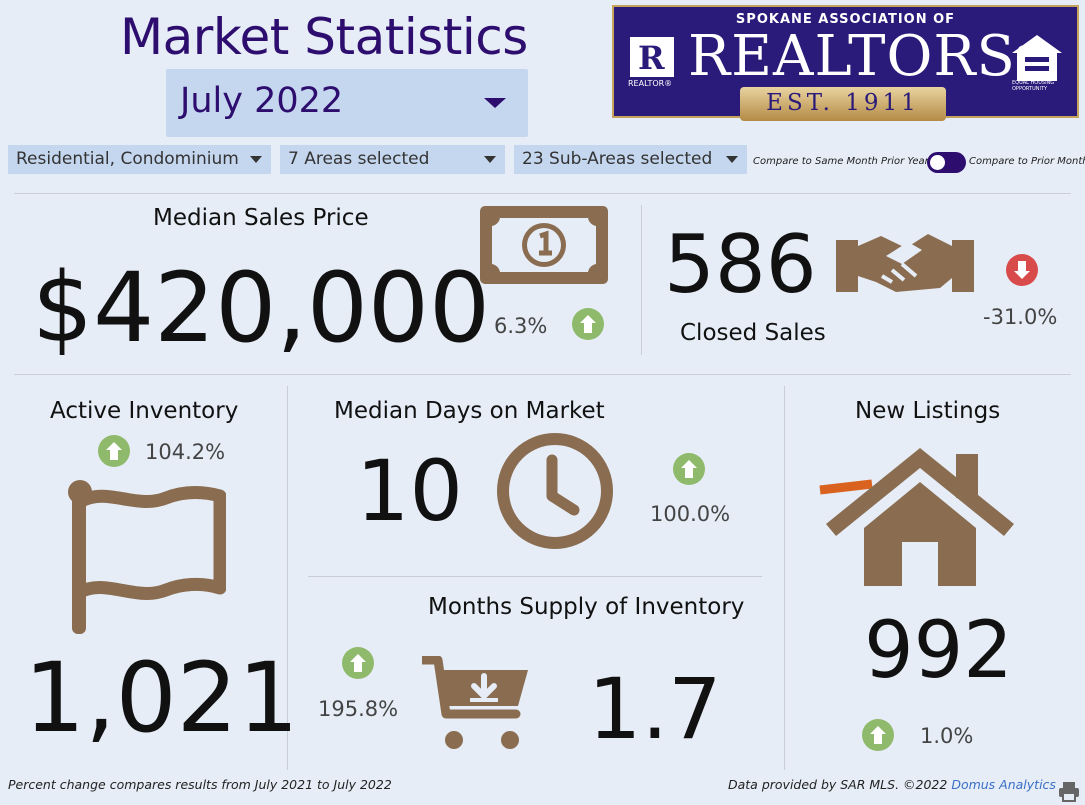 The image size is (1085, 805). What do you see at coordinates (586, 607) in the screenshot?
I see `months-supply-label: Months Supply of Inventory` at bounding box center [586, 607].